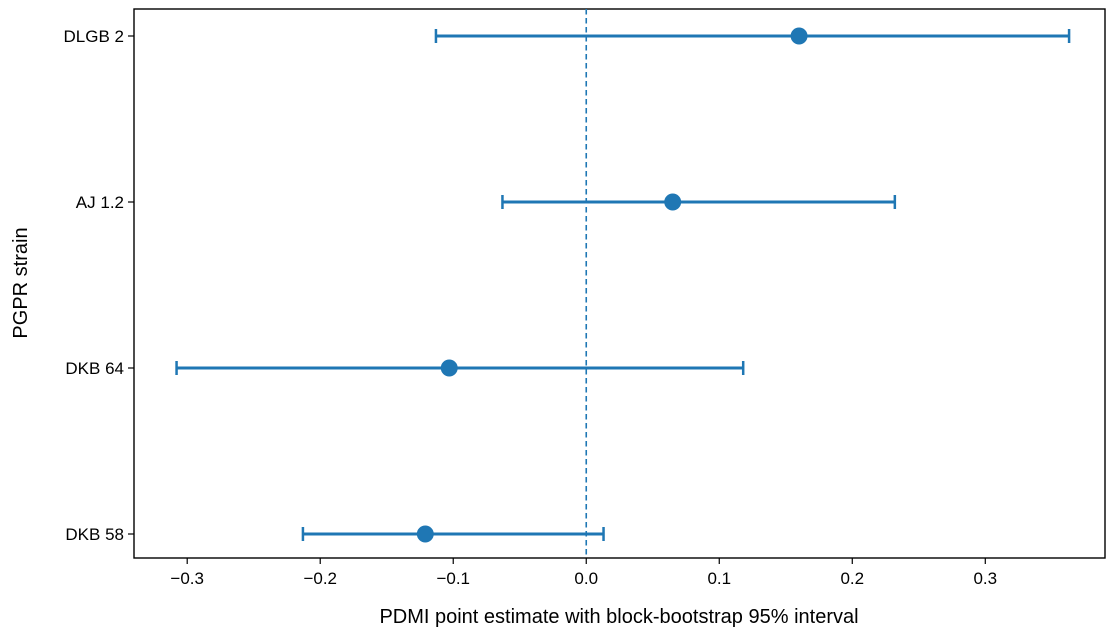 This screenshot has width=1114, height=636. Describe the element at coordinates (21, 282) in the screenshot. I see `y-axis-label: PGPR strain` at that location.